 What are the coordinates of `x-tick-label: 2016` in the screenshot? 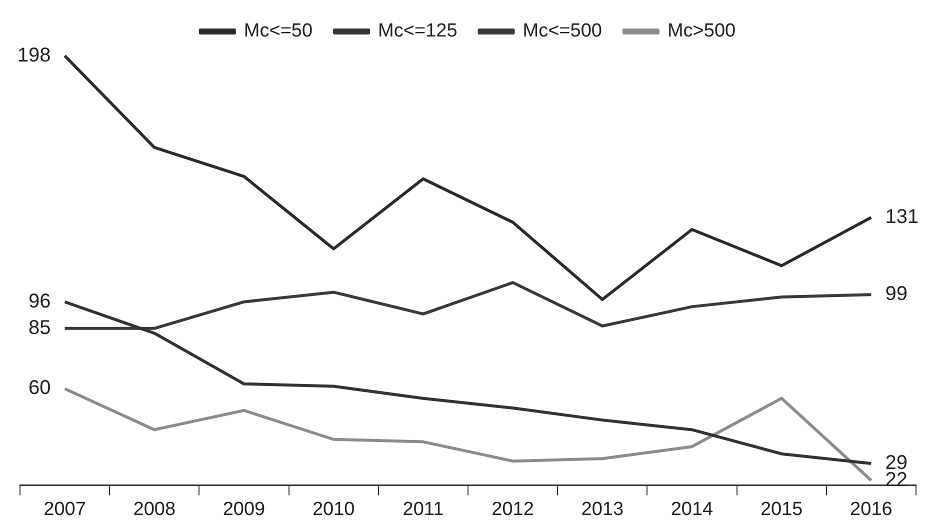 It's located at (871, 509).